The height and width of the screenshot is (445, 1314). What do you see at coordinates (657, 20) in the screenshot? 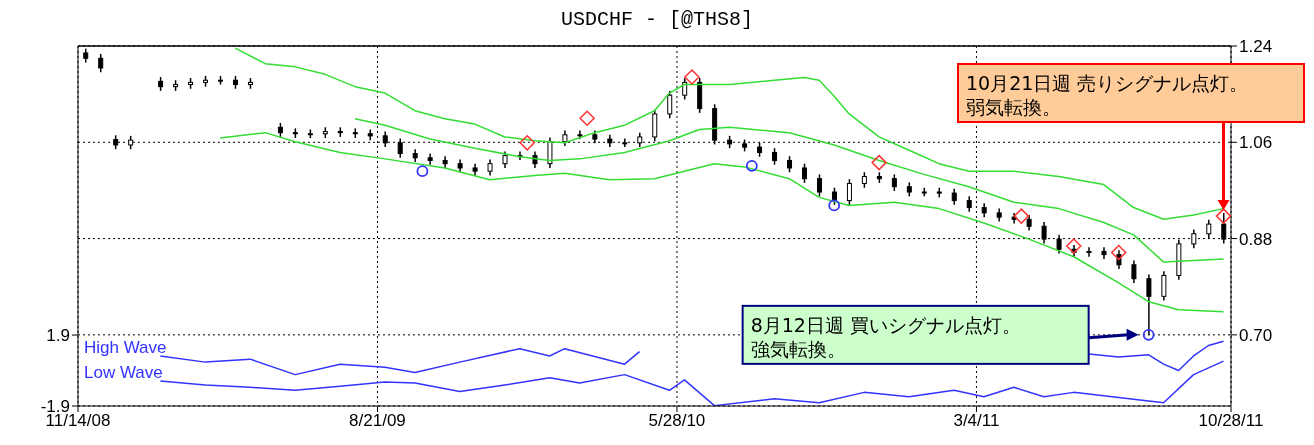
I see `chart-title: USDCHF - [@THS8]` at bounding box center [657, 20].